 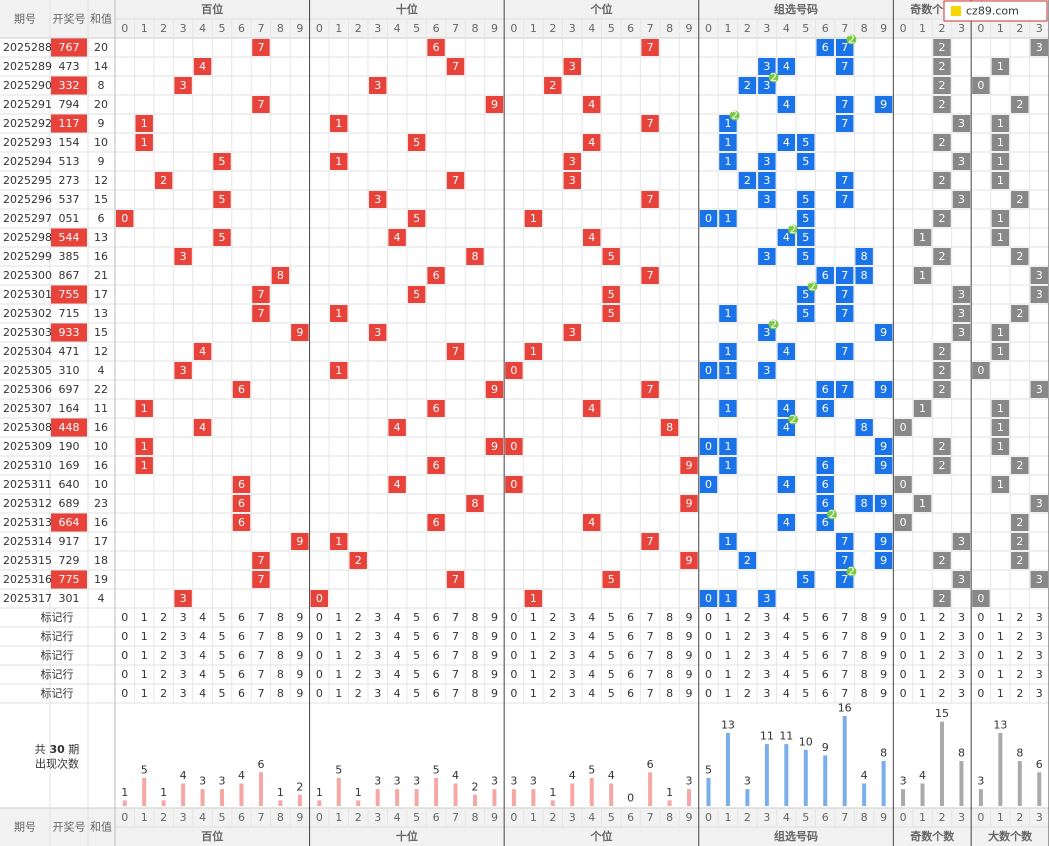 I want to click on position-digit: 9, so click(x=494, y=104).